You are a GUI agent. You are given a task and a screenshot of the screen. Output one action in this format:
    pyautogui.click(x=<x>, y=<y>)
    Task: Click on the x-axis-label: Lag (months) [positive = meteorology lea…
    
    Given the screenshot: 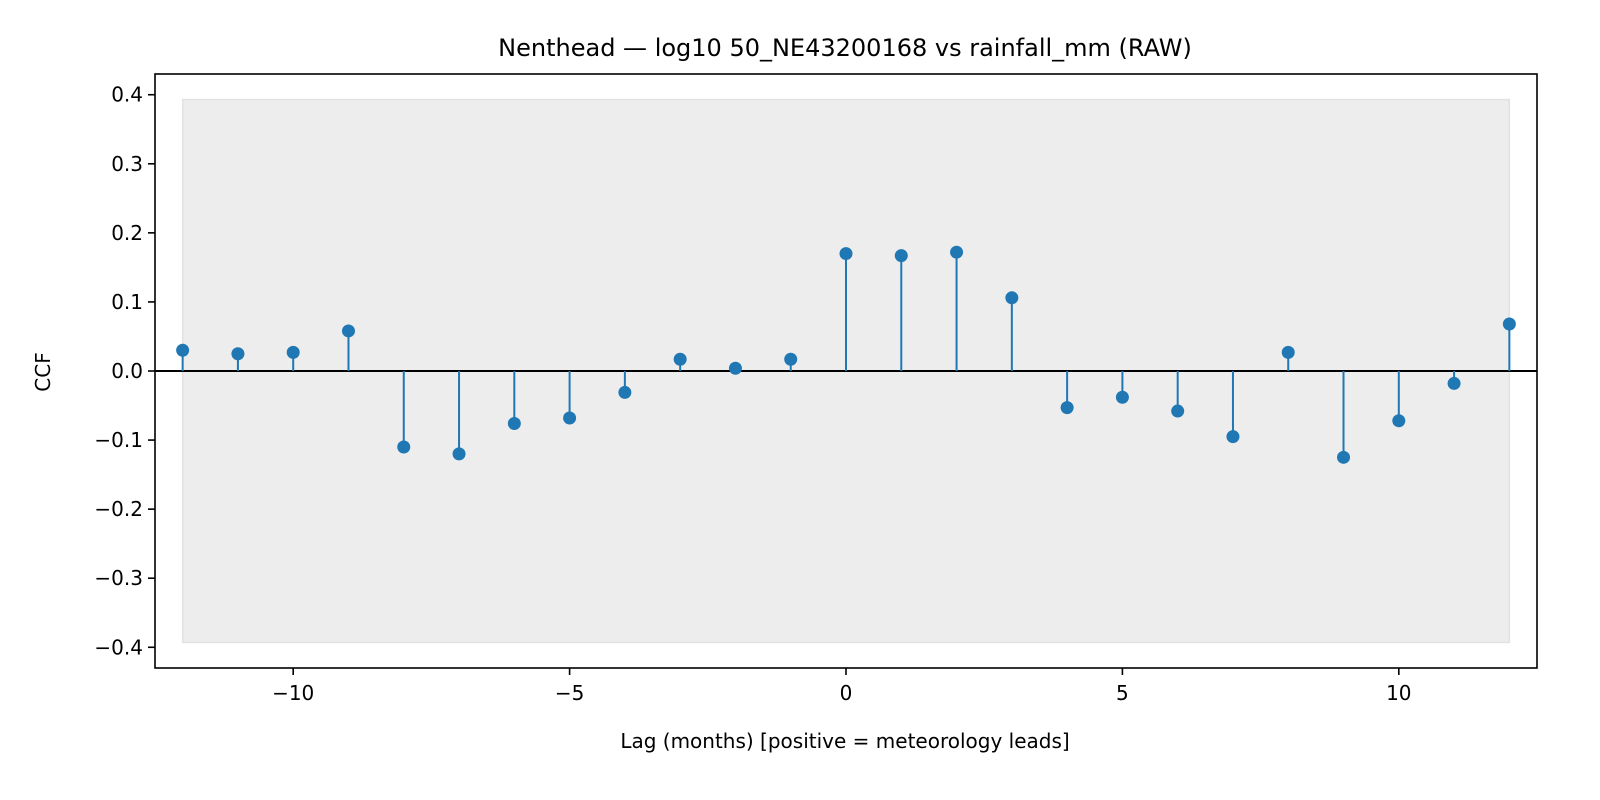 What is the action you would take?
    pyautogui.click(x=844, y=741)
    